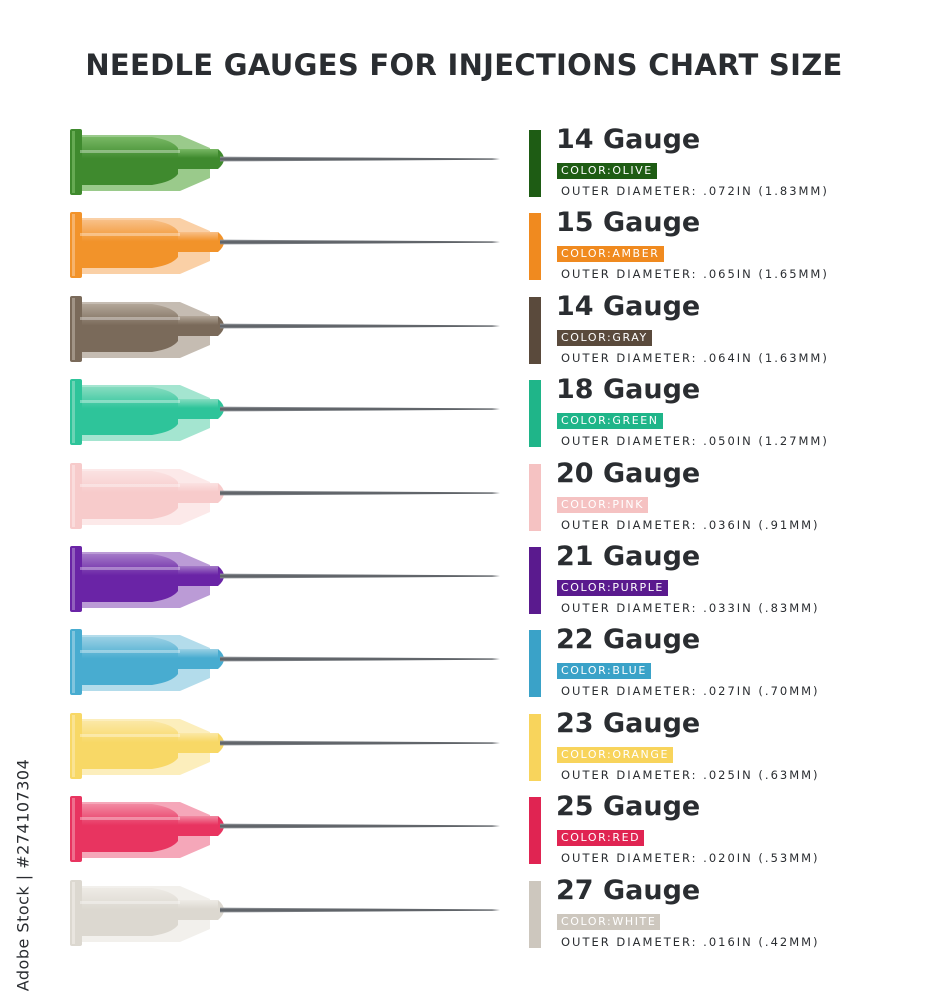  What do you see at coordinates (690, 691) in the screenshot?
I see `outer-diameter: OUTER DIAMETER: .027IN (.70MM)` at bounding box center [690, 691].